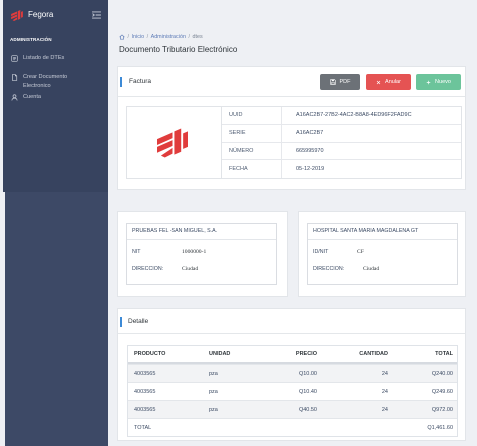 Image resolution: width=477 pixels, height=446 pixels. Describe the element at coordinates (138, 321) in the screenshot. I see `detail-card-title: Detalle` at that location.